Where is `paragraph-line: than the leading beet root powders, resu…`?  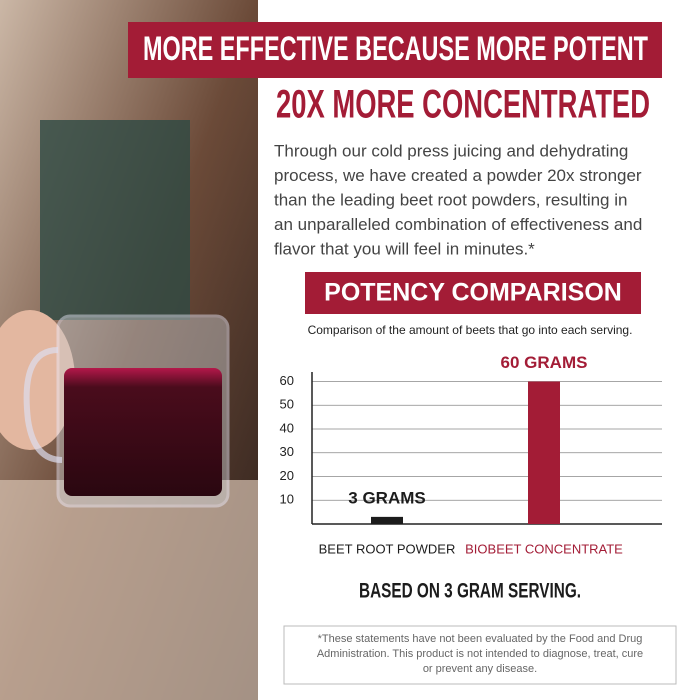
paragraph-line: than the leading beet root powders, resu… is located at coordinates (450, 199).